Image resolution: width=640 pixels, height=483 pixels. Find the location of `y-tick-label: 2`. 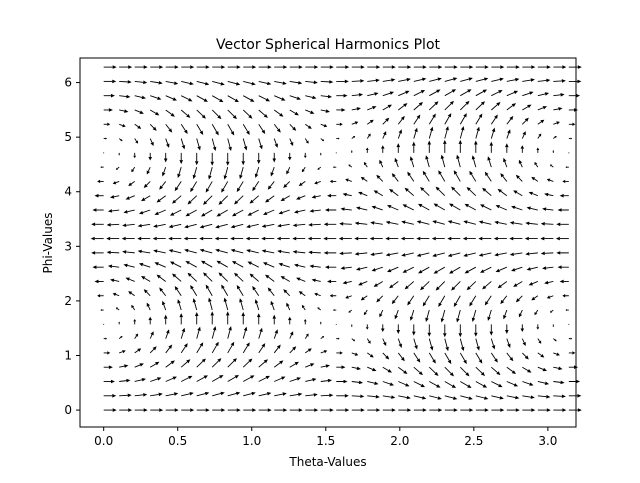

y-tick-label: 2 is located at coordinates (68, 301).